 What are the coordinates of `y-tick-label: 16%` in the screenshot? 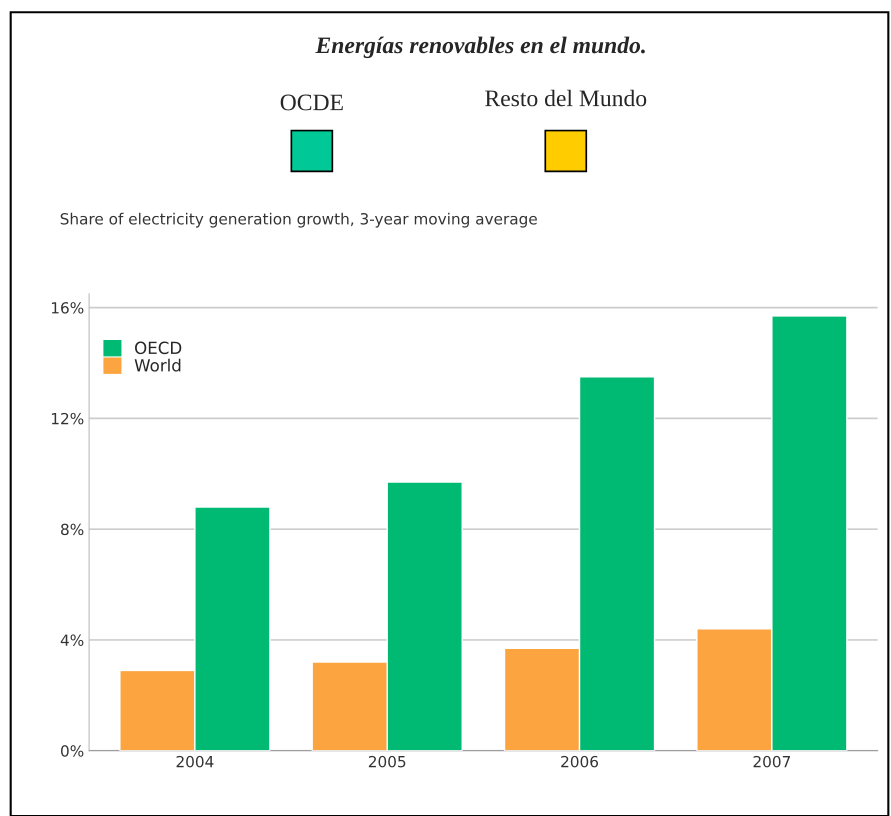 It's located at (68, 308).